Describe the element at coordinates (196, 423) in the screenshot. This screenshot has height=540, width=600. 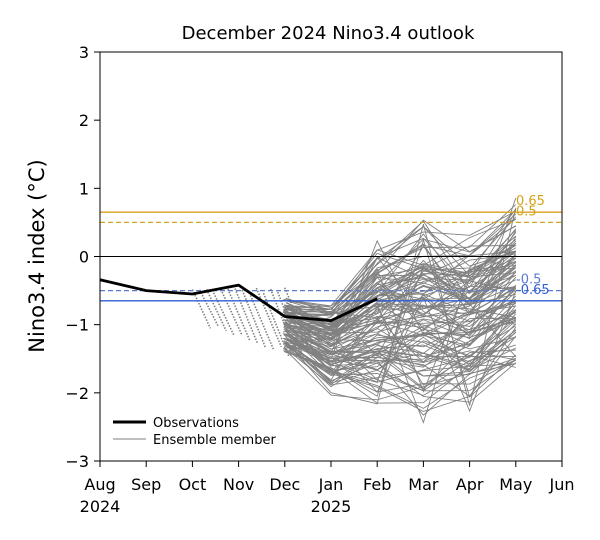
I see `legend-observations-label: Observations` at that location.